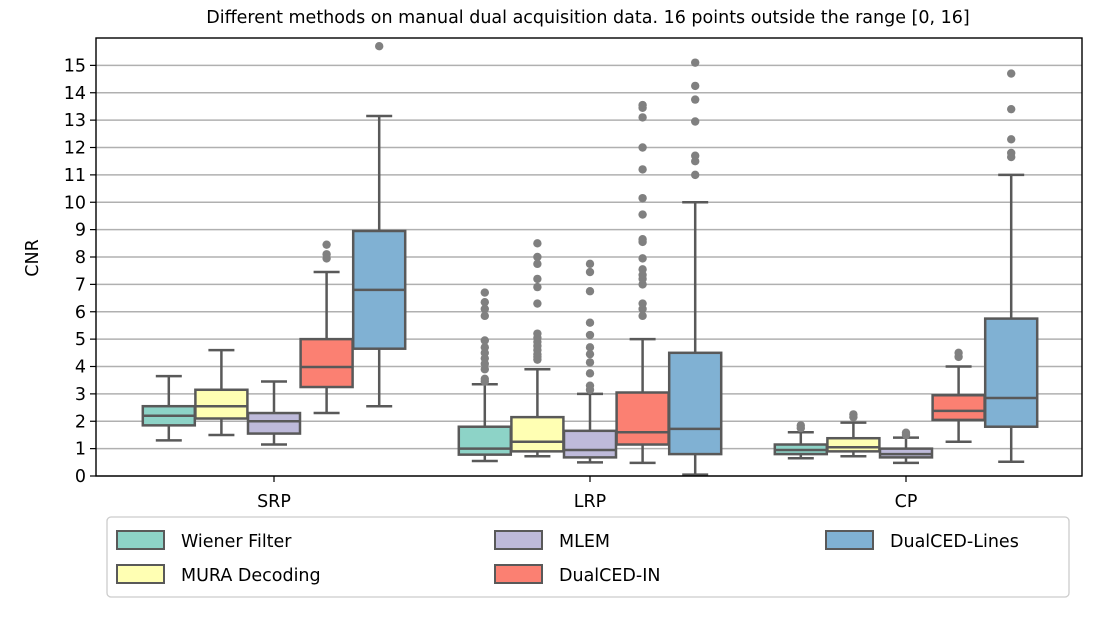 The image size is (1098, 620). What do you see at coordinates (236, 542) in the screenshot?
I see `legend-label-wiener-filter: Wiener Filter` at bounding box center [236, 542].